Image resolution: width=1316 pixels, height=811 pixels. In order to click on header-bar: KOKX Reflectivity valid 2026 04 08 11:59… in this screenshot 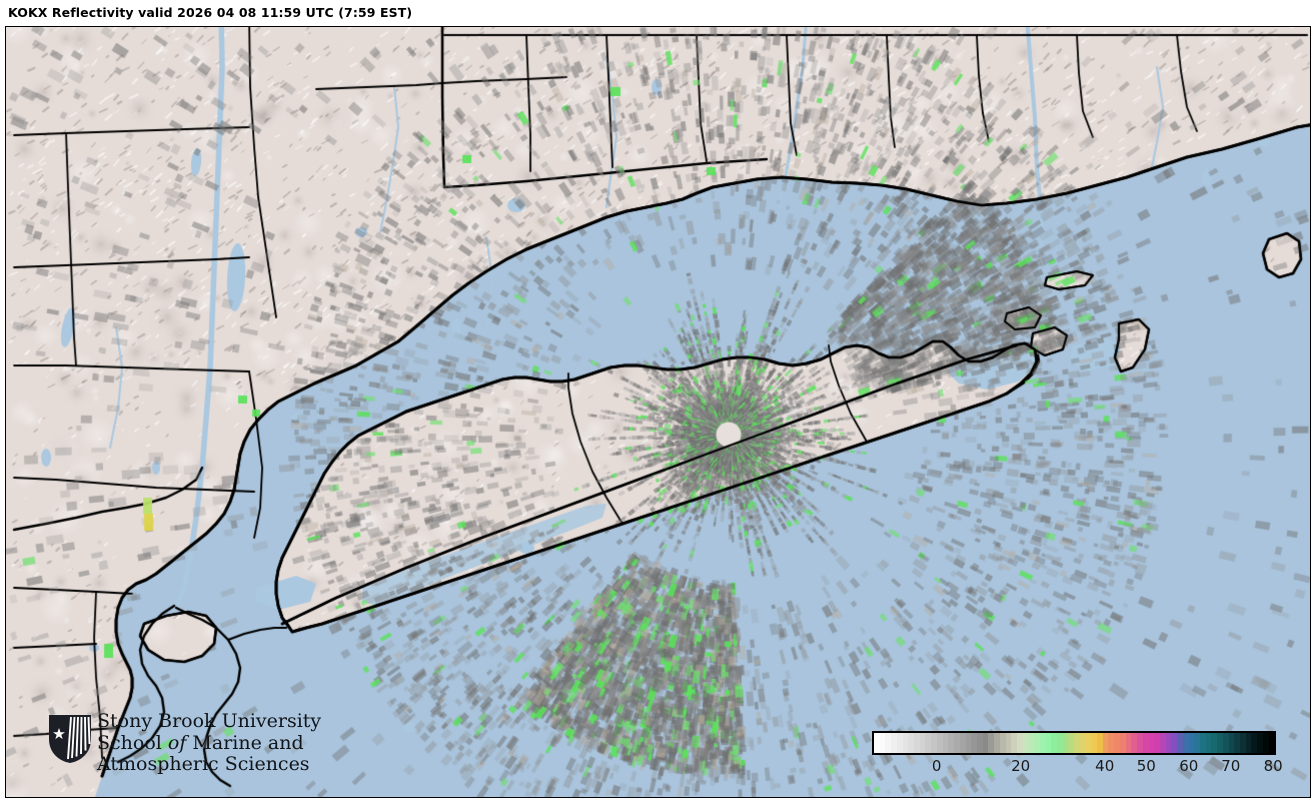, I will do `click(658, 13)`.